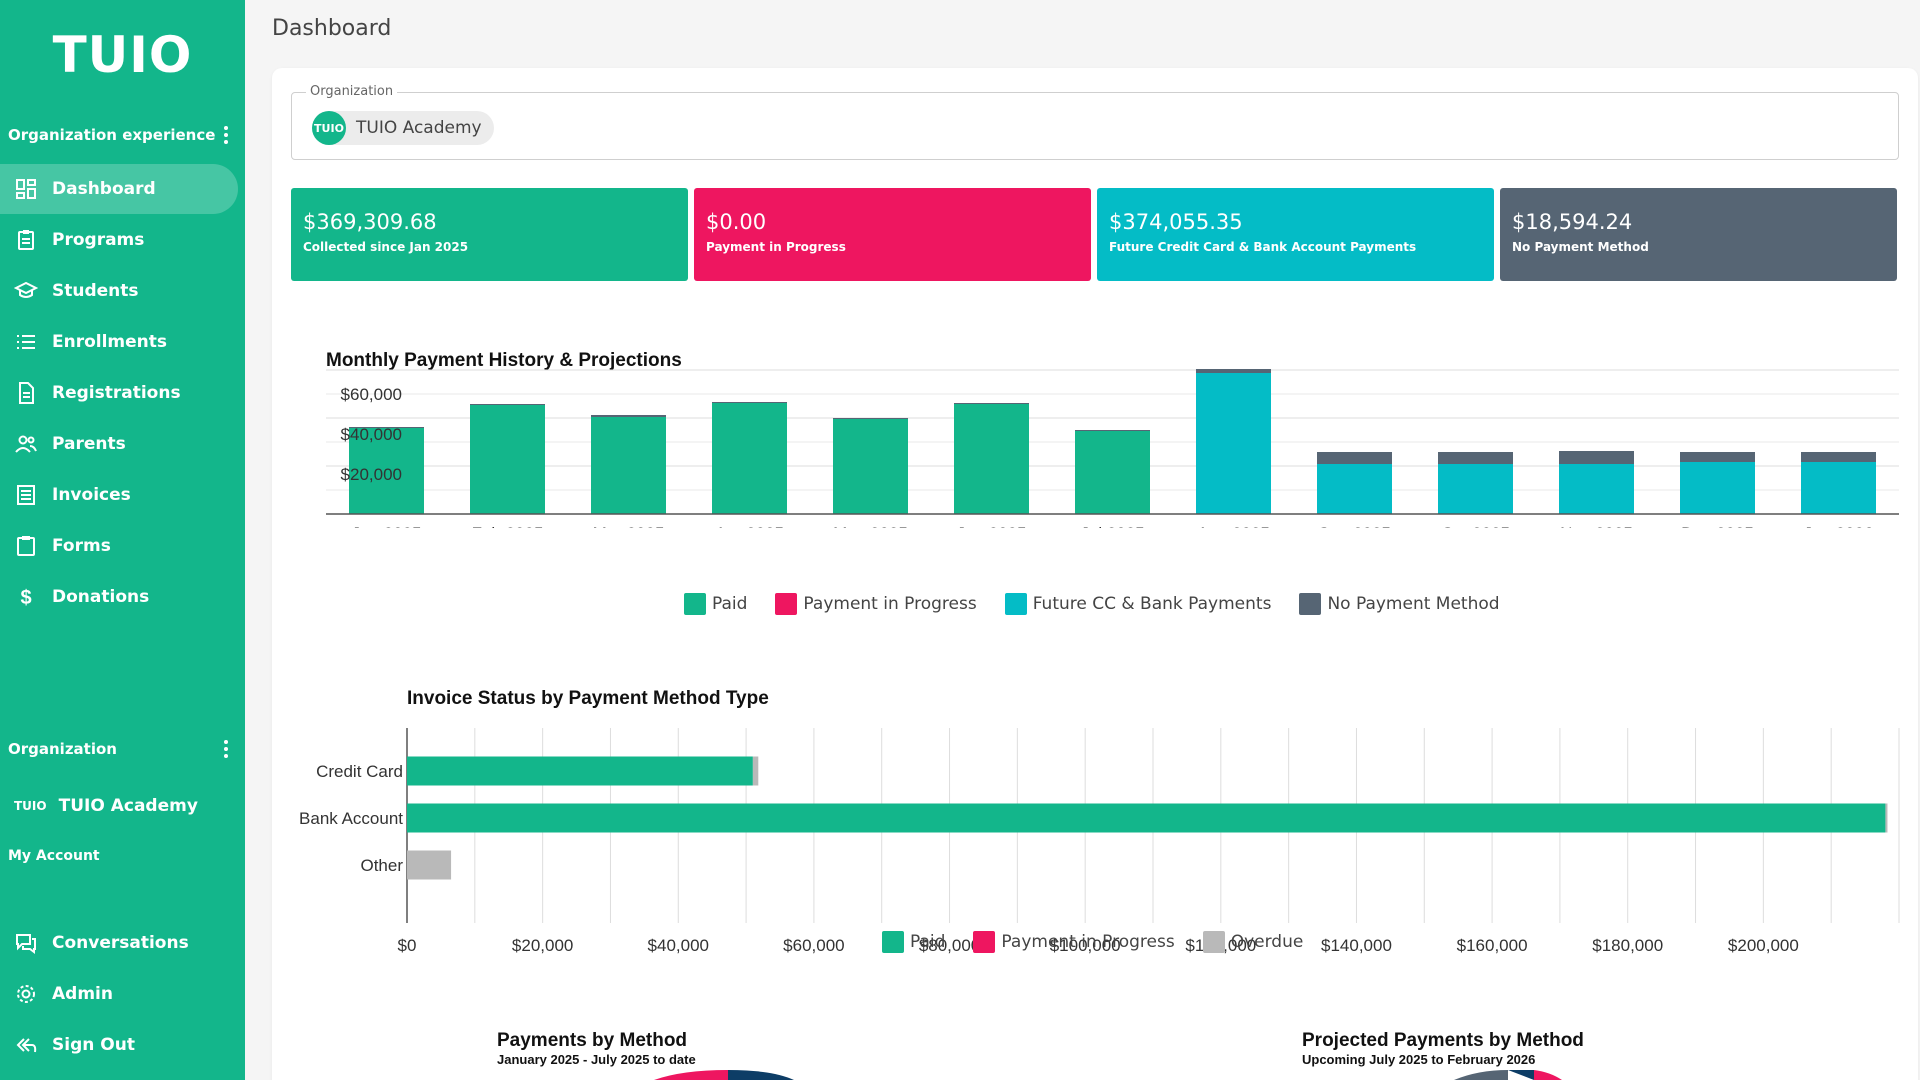 Image resolution: width=1920 pixels, height=1080 pixels. I want to click on form-icon, so click(26, 546).